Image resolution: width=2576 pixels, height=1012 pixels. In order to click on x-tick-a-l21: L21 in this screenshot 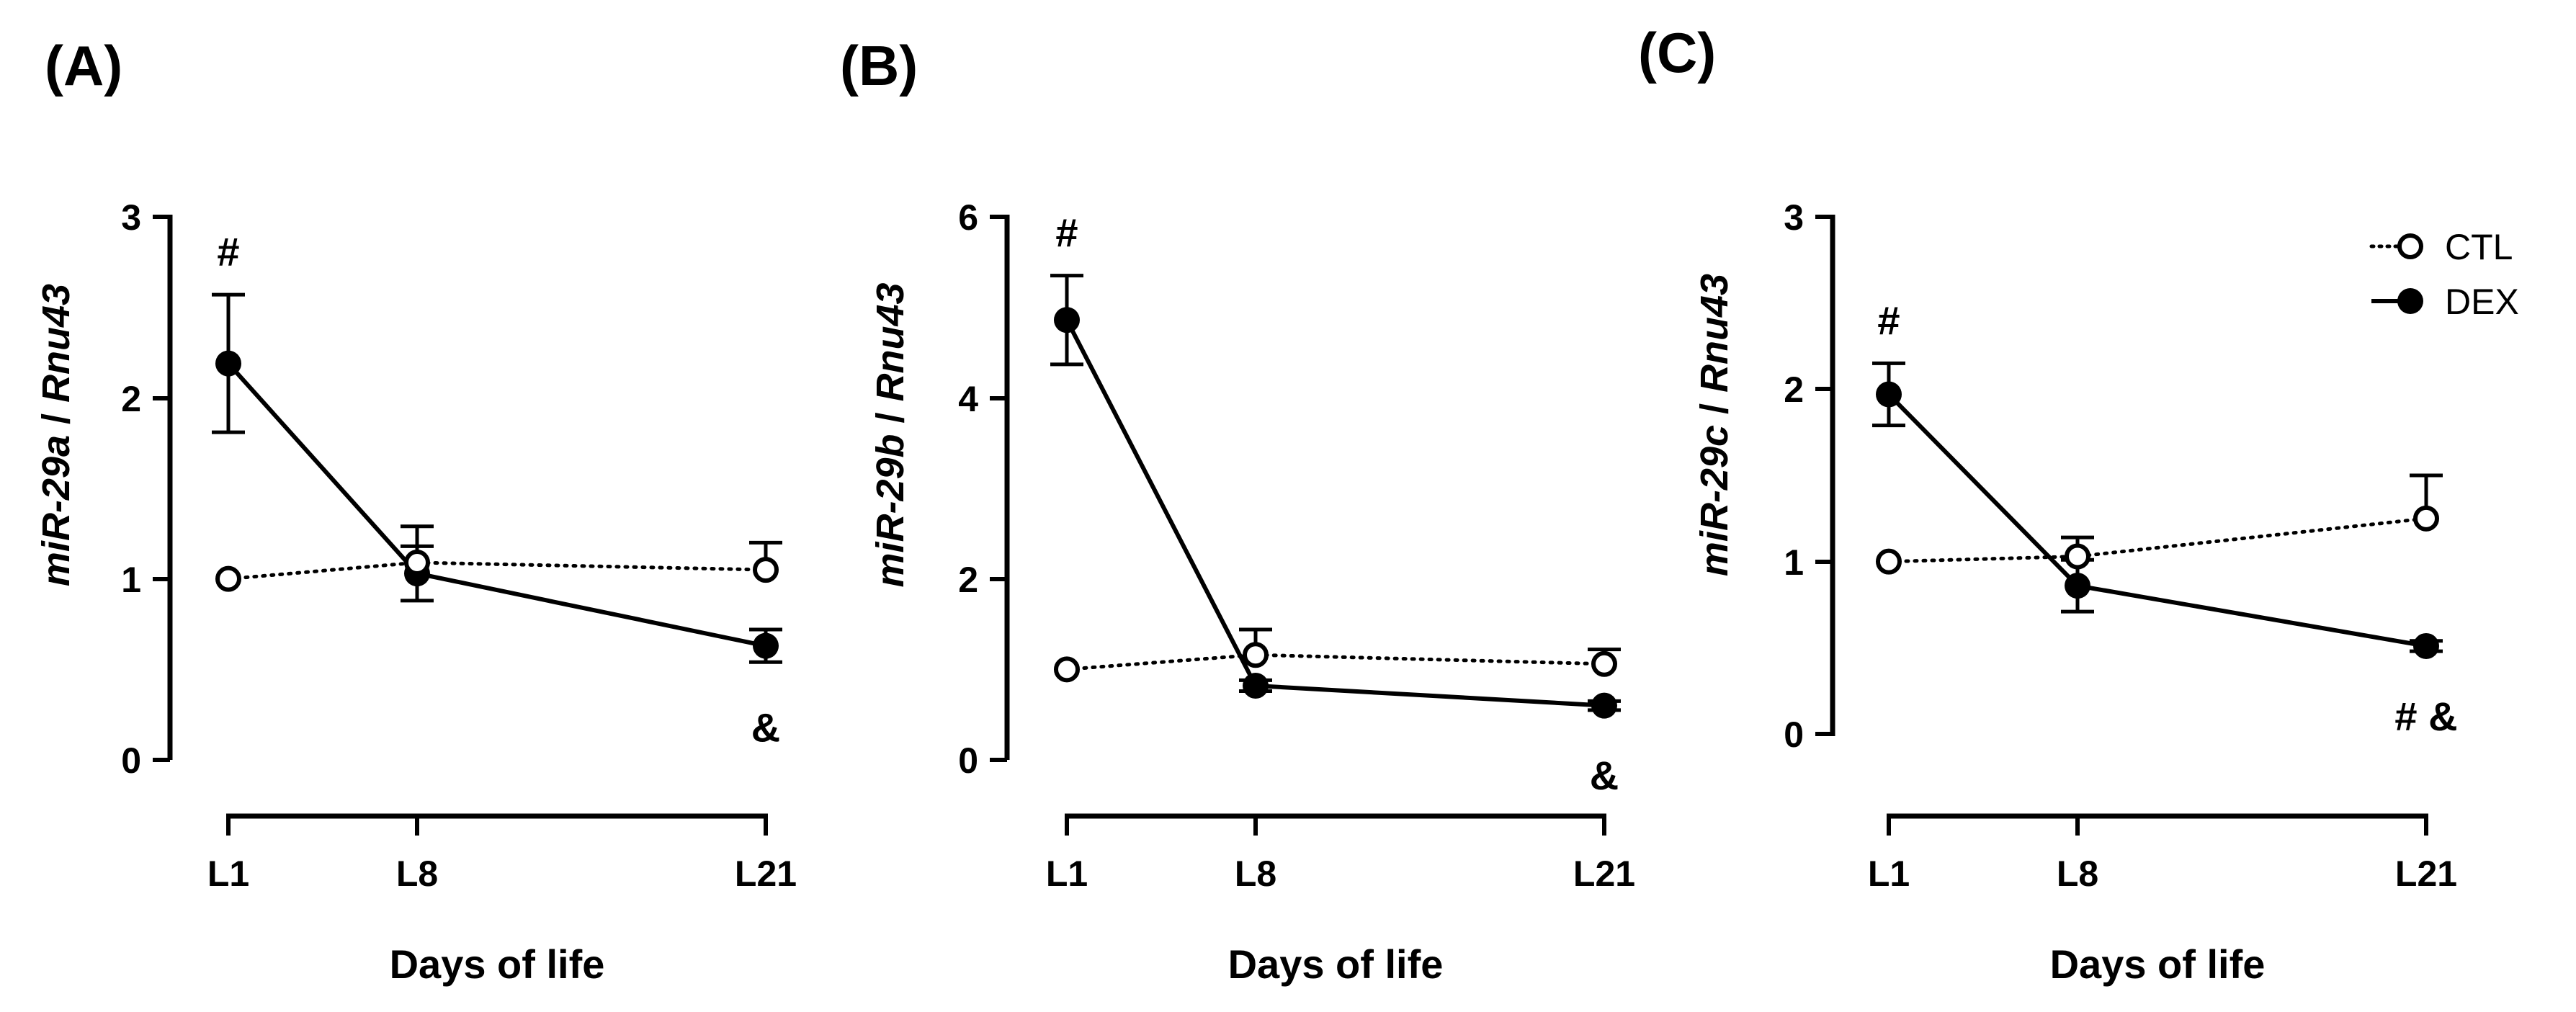, I will do `click(766, 874)`.